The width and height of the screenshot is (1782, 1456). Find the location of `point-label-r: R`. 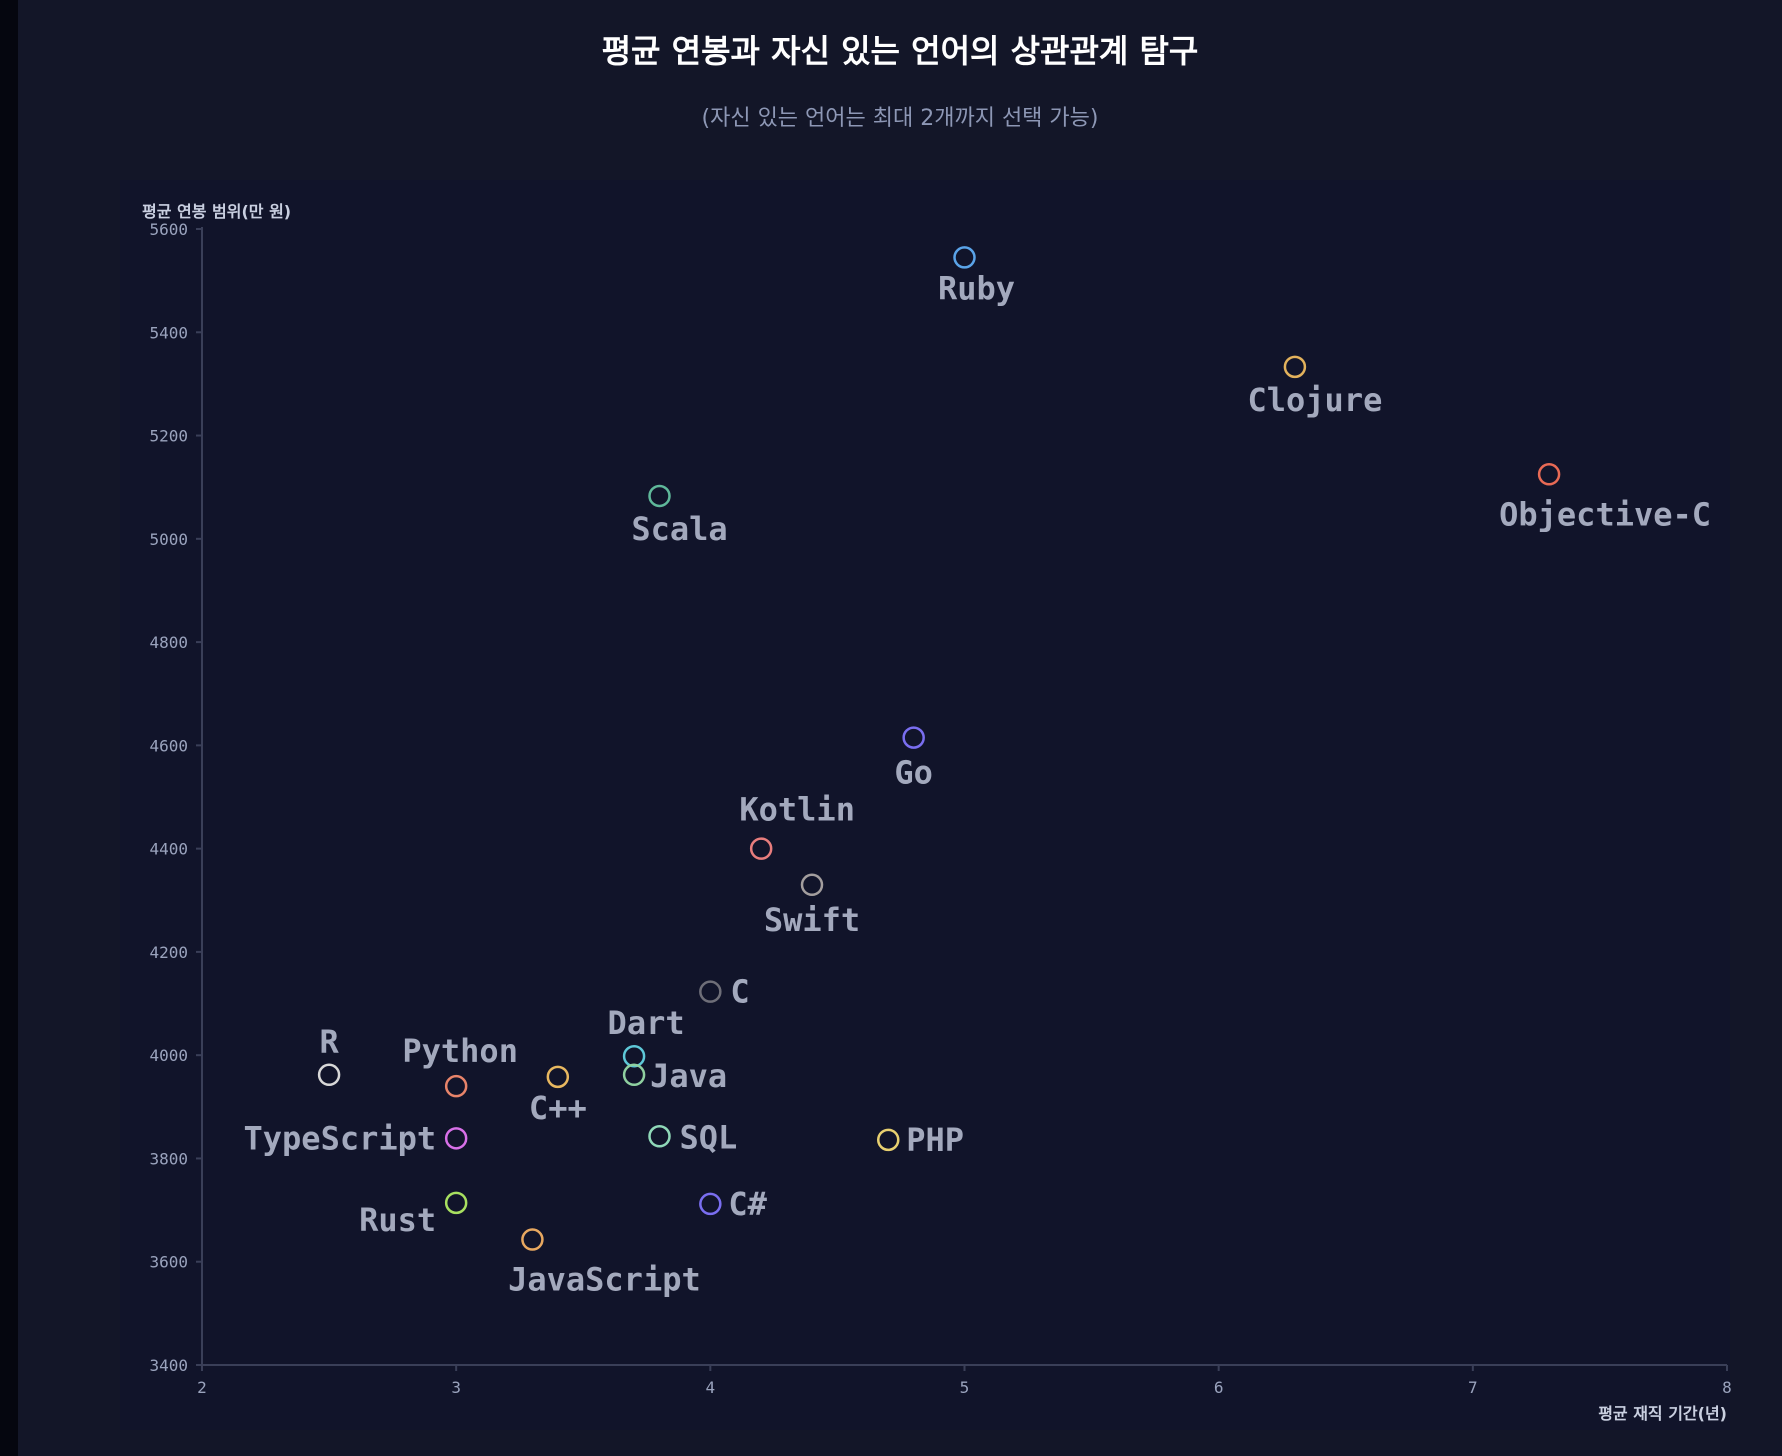

point-label-r: R is located at coordinates (329, 1042).